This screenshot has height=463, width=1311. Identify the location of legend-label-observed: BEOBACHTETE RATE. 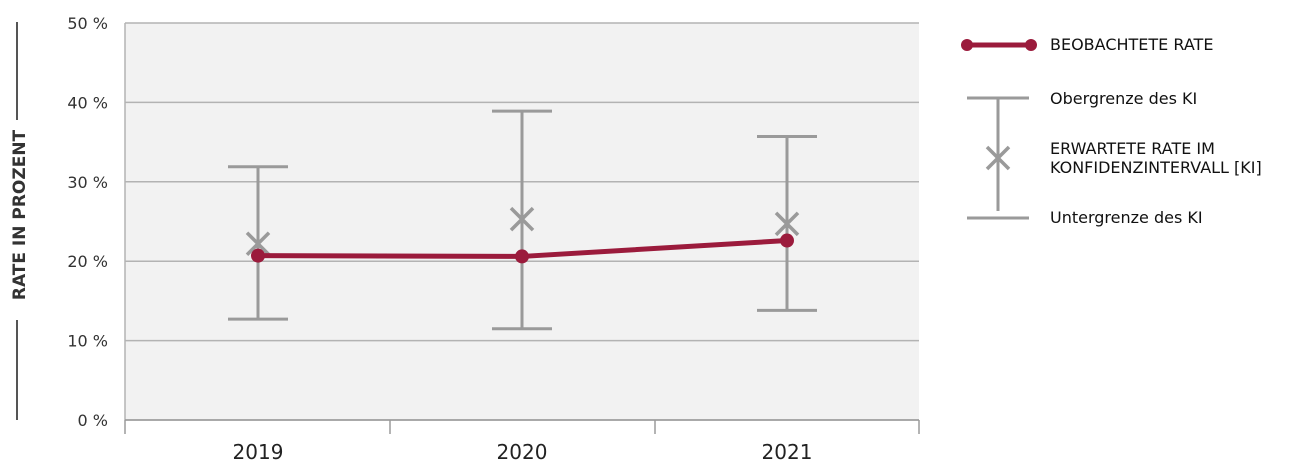
(1132, 44).